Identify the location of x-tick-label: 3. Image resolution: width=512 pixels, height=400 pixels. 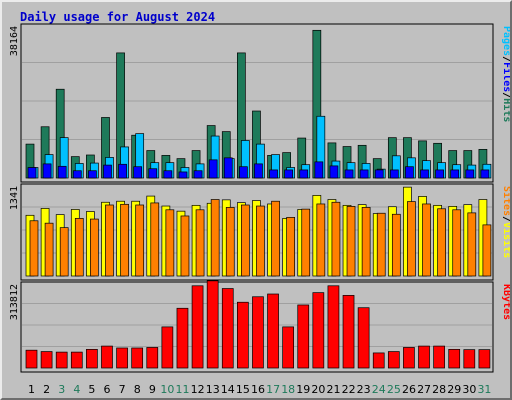
(61, 389).